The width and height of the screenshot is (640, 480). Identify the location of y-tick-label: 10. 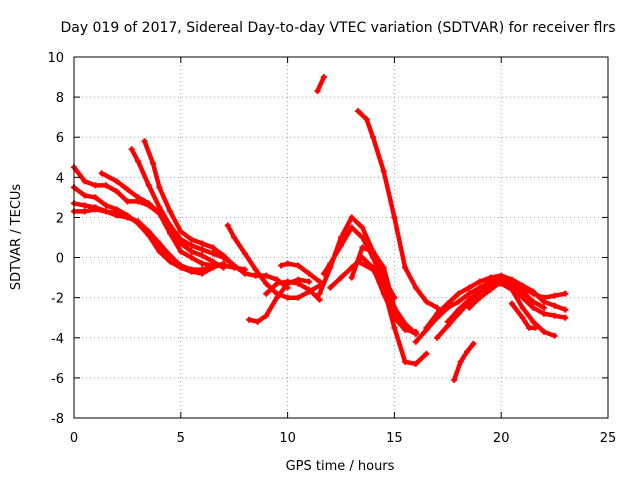
(55, 58).